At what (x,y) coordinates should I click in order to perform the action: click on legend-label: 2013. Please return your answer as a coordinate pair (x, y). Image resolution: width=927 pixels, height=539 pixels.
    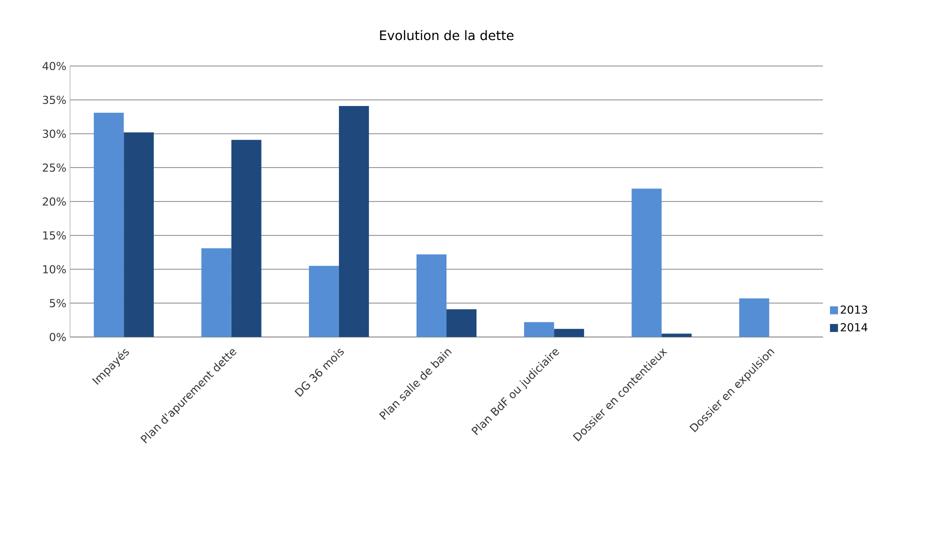
    Looking at the image, I should click on (854, 309).